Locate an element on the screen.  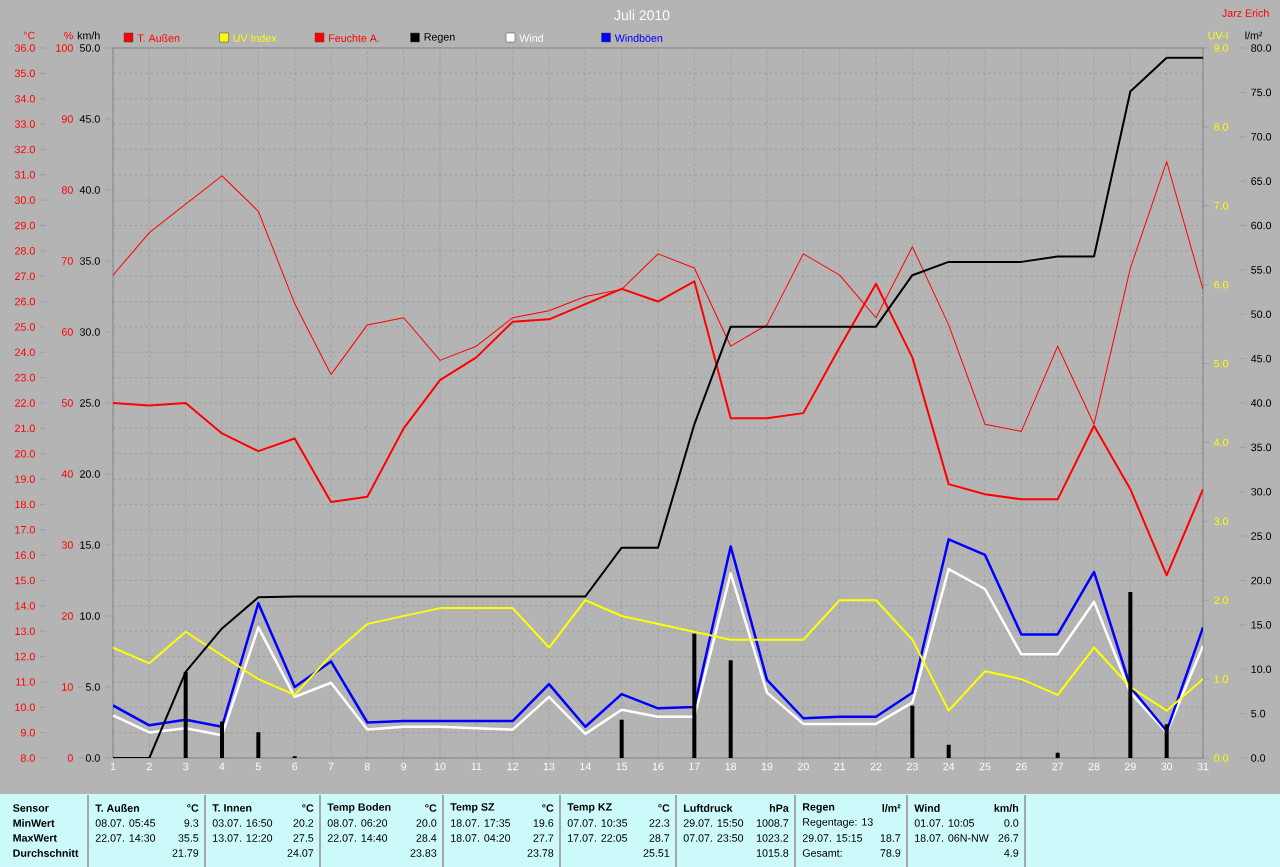
text: 08.07. 05:45 is located at coordinates (125, 823).